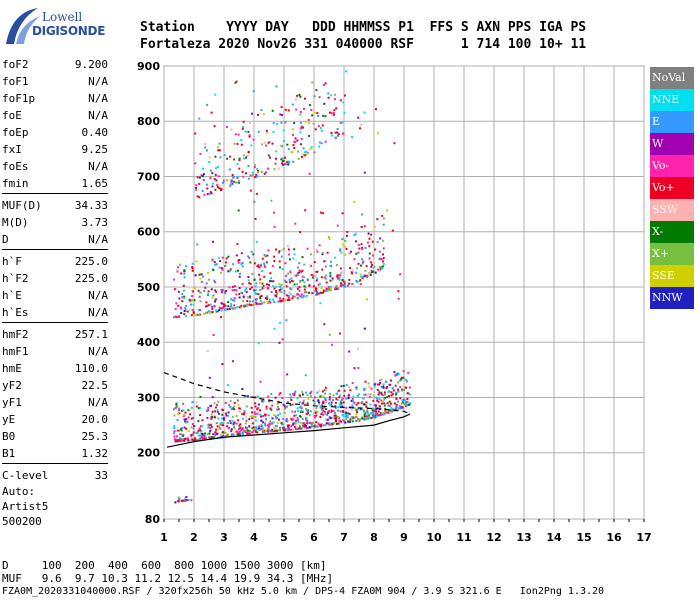 The height and width of the screenshot is (600, 700). I want to click on param-row: foF1p N/A, so click(55, 98).